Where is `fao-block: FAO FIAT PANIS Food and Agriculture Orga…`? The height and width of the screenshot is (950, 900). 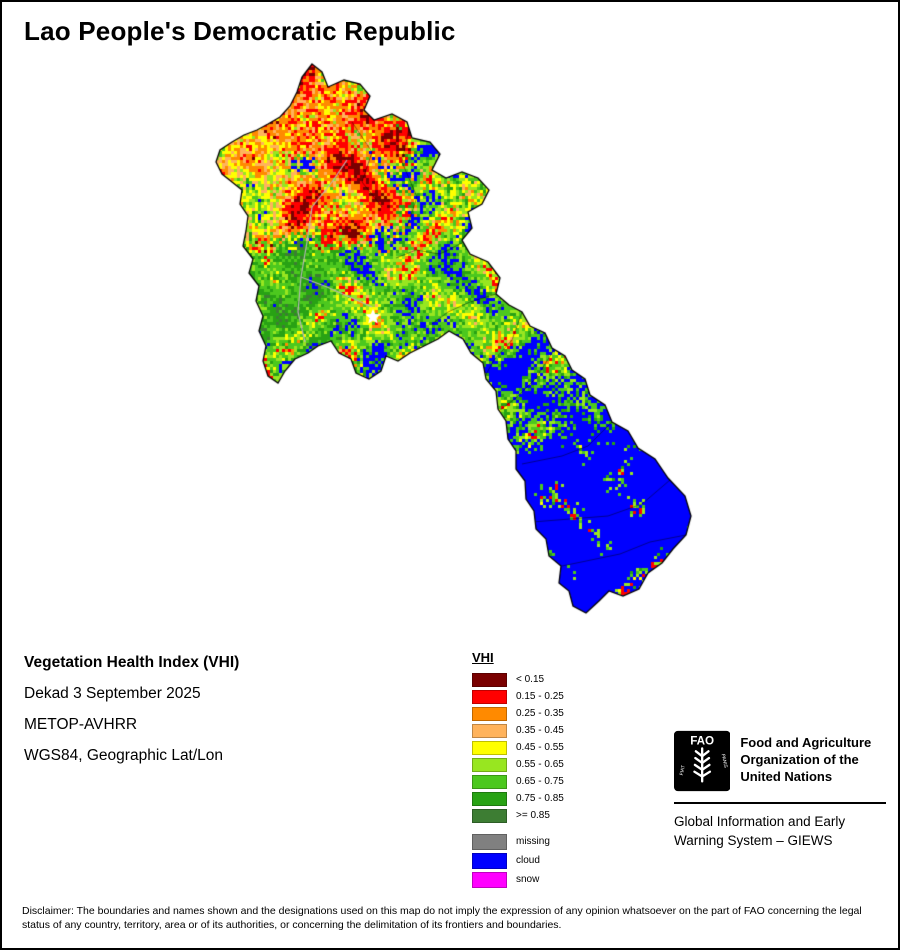 fao-block: FAO FIAT PANIS Food and Agriculture Orga… is located at coordinates (780, 790).